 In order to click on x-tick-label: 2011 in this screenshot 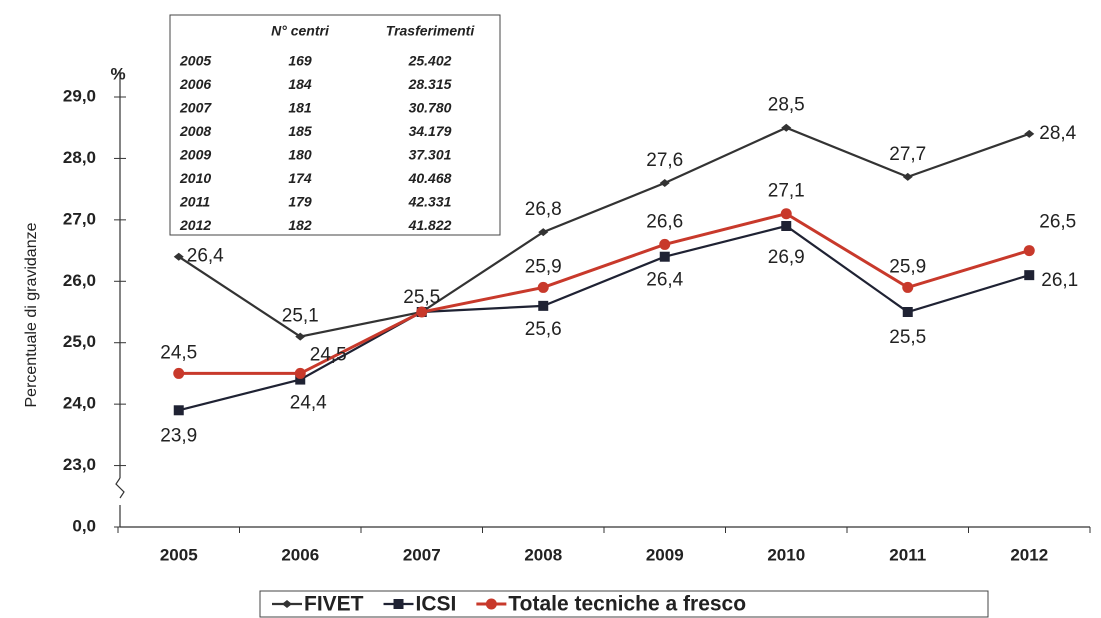, I will do `click(907, 554)`.